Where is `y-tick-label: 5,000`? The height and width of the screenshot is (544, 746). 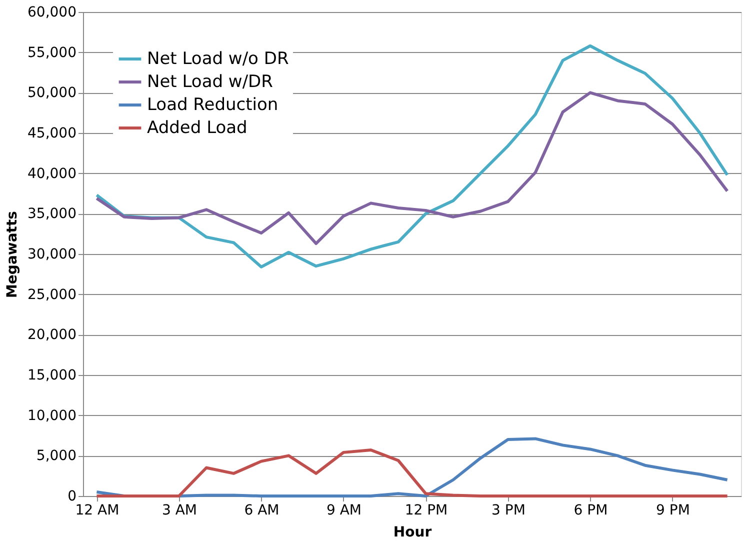
y-tick-label: 5,000 is located at coordinates (56, 456).